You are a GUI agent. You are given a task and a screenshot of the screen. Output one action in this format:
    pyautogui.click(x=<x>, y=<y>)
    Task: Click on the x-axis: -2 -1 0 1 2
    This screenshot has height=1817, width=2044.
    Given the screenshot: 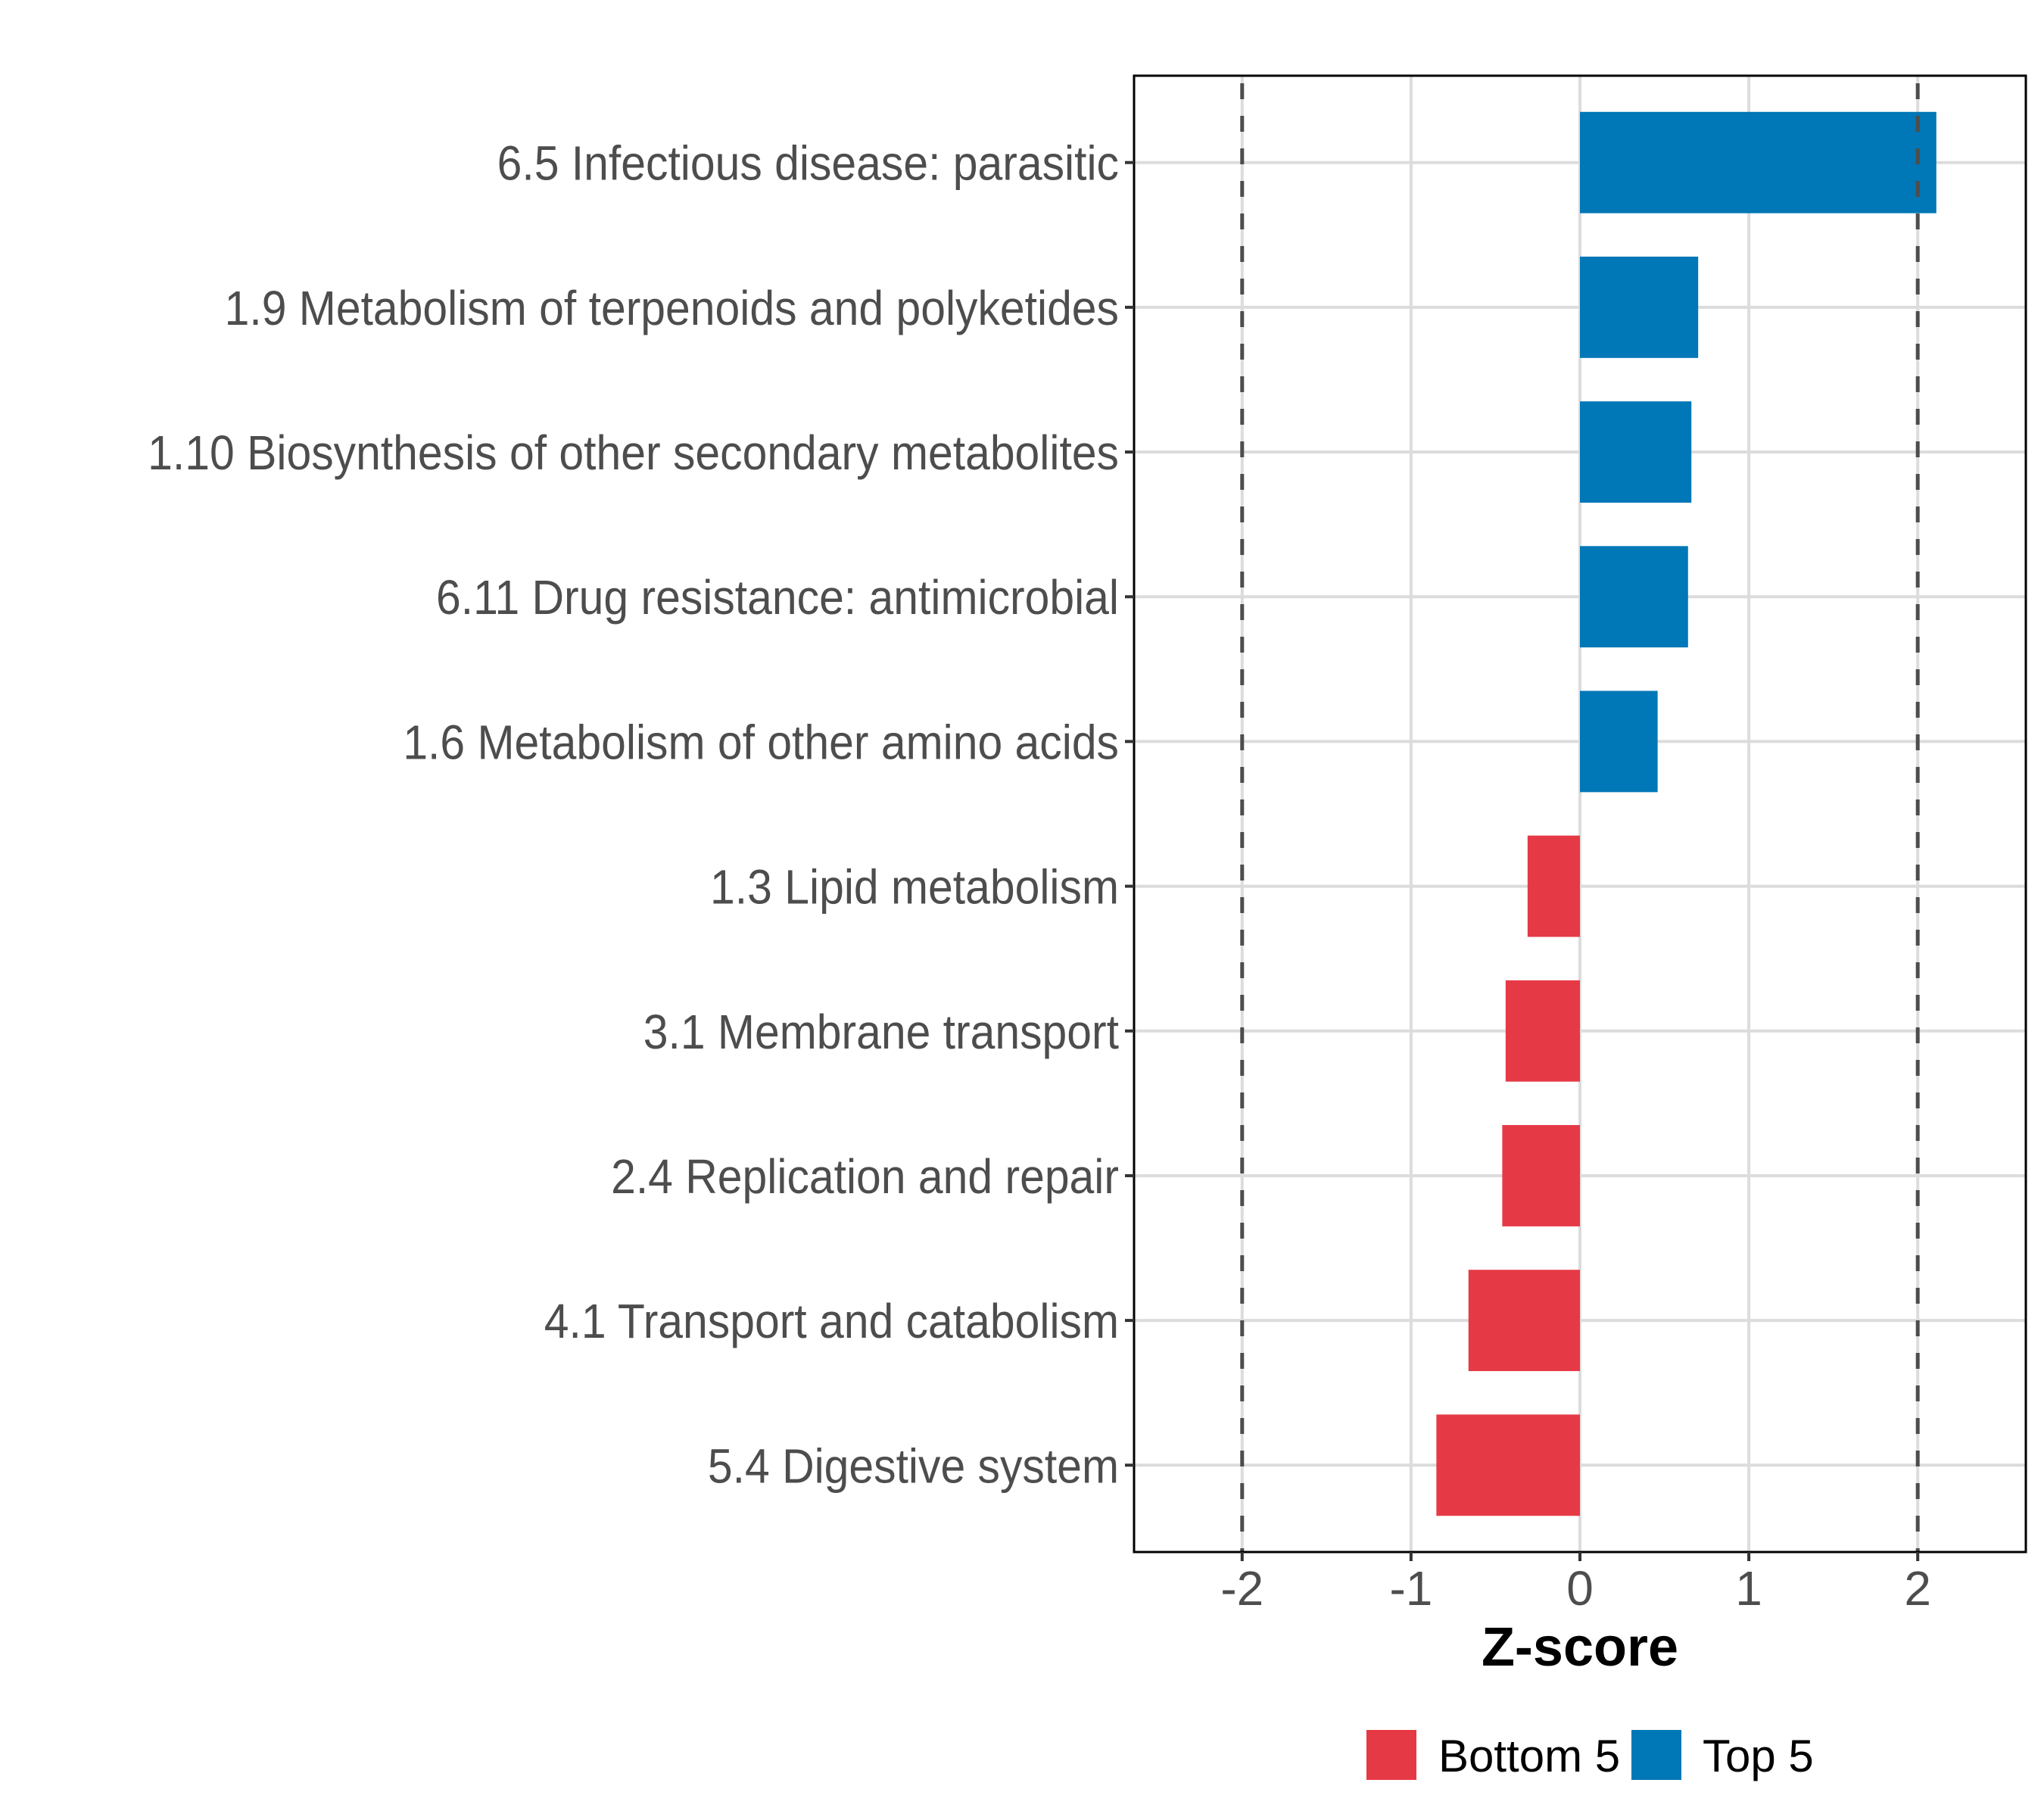 What is the action you would take?
    pyautogui.click(x=1575, y=1584)
    